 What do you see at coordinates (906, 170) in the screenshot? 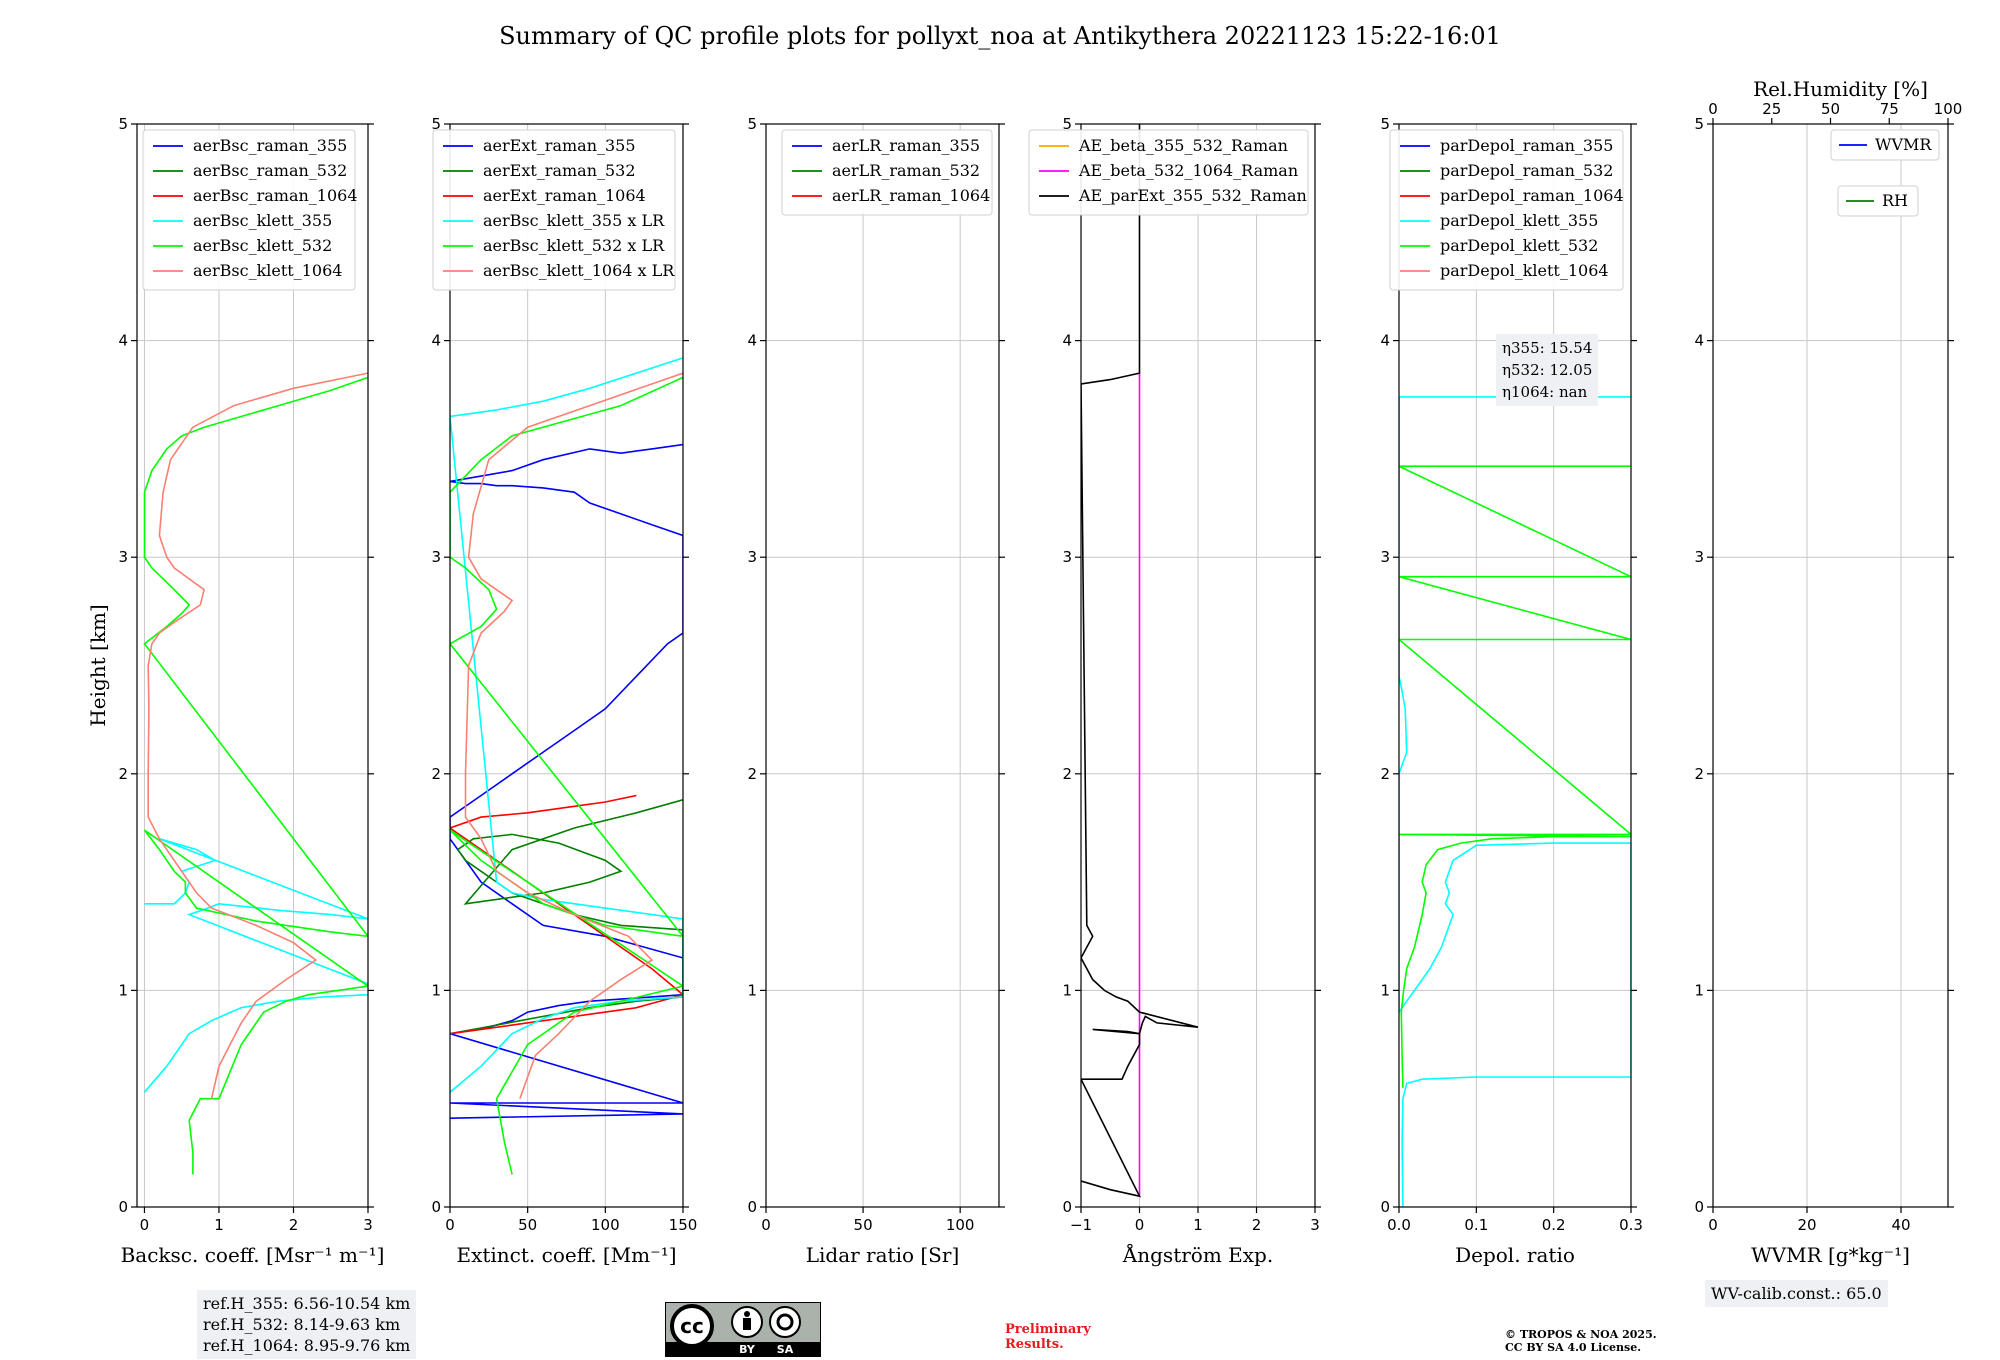
I see `legend-label: aerLR_raman_532` at bounding box center [906, 170].